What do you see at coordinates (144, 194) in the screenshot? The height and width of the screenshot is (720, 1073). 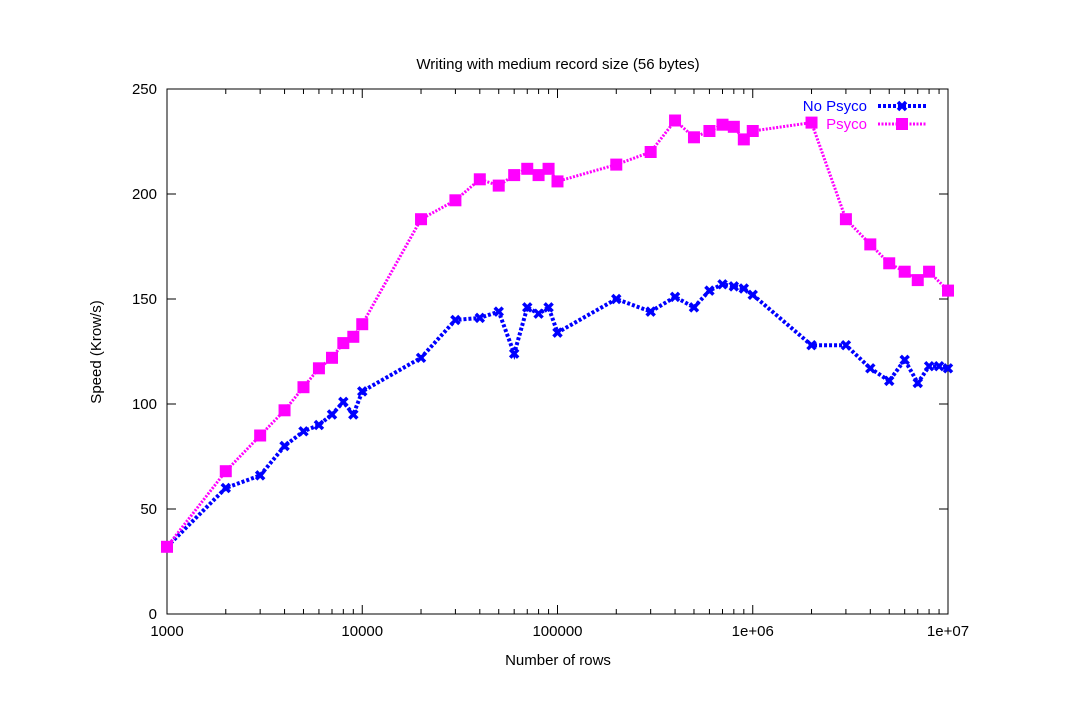 I see `y-tick-label: 200` at bounding box center [144, 194].